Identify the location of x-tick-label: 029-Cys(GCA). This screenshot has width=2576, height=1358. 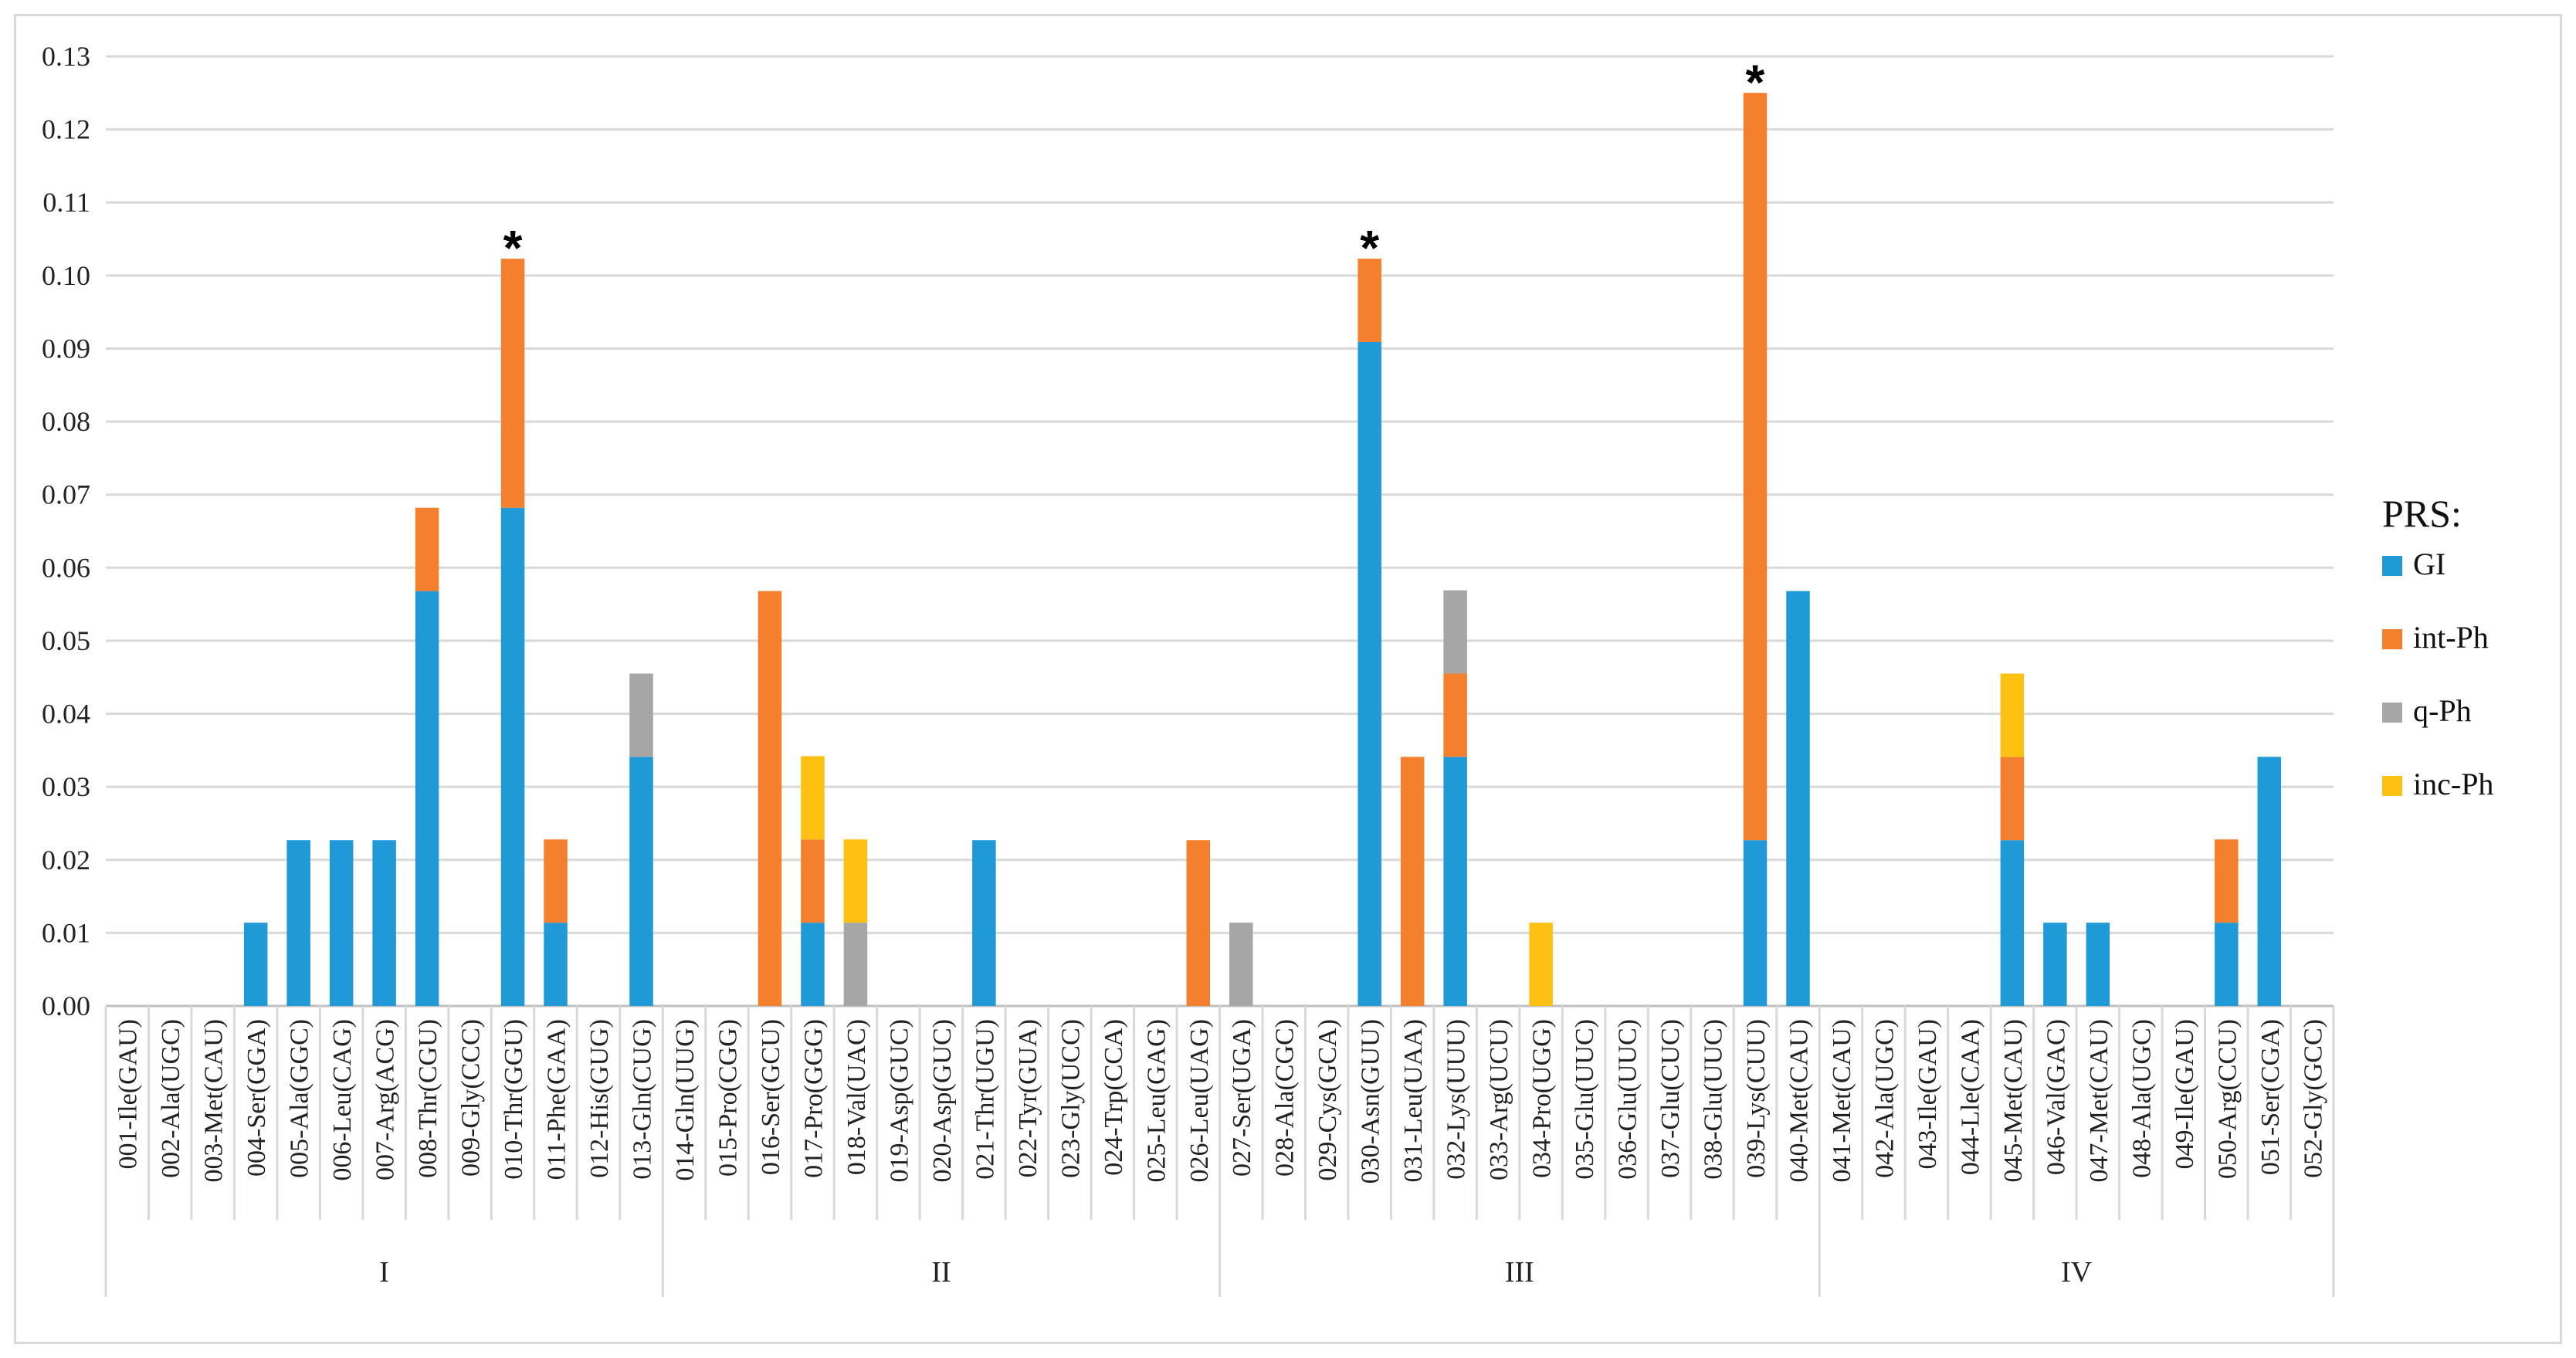
(1327, 1100).